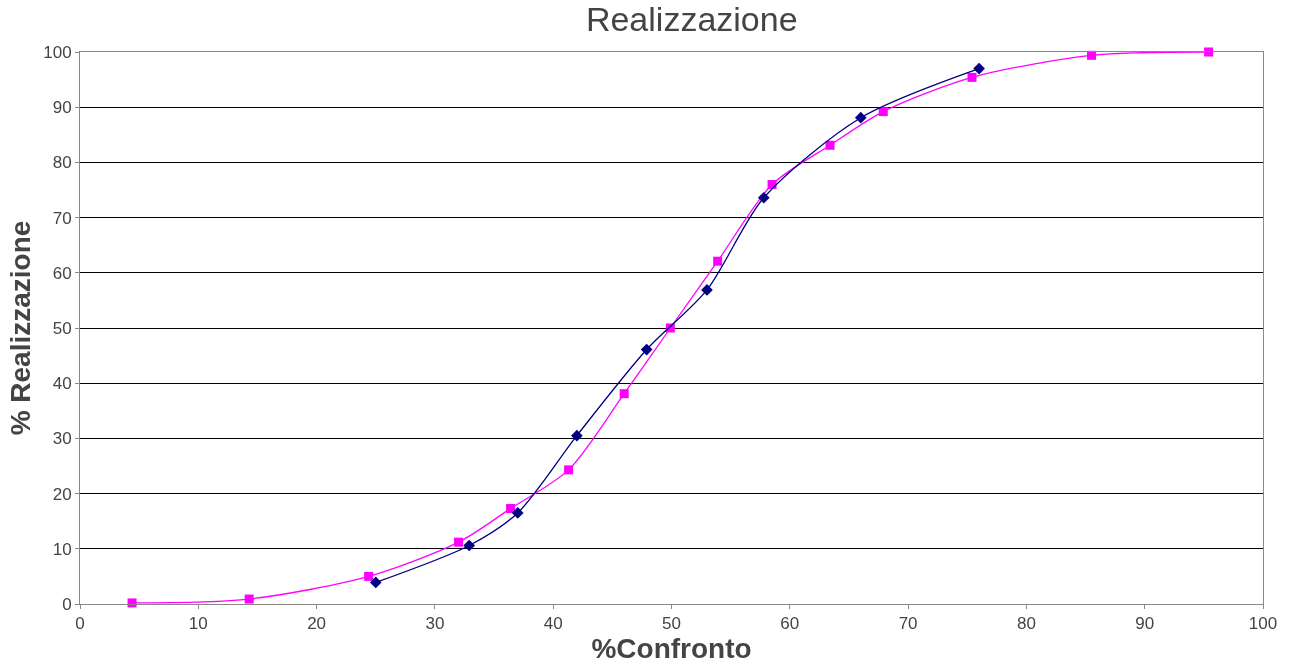  What do you see at coordinates (62, 439) in the screenshot?
I see `y-tick-label: 30` at bounding box center [62, 439].